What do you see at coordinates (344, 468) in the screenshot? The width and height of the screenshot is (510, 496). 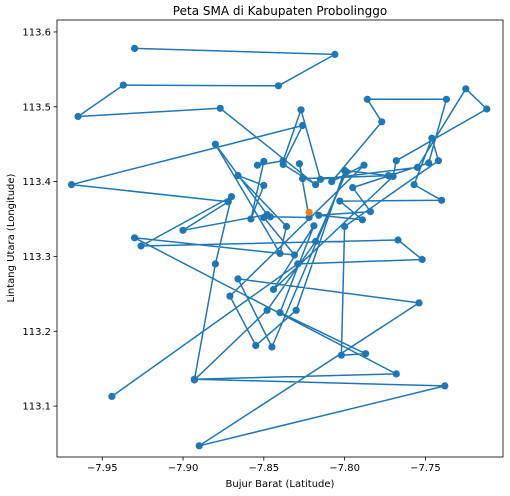 I see `x-tick-label: −7.80` at bounding box center [344, 468].